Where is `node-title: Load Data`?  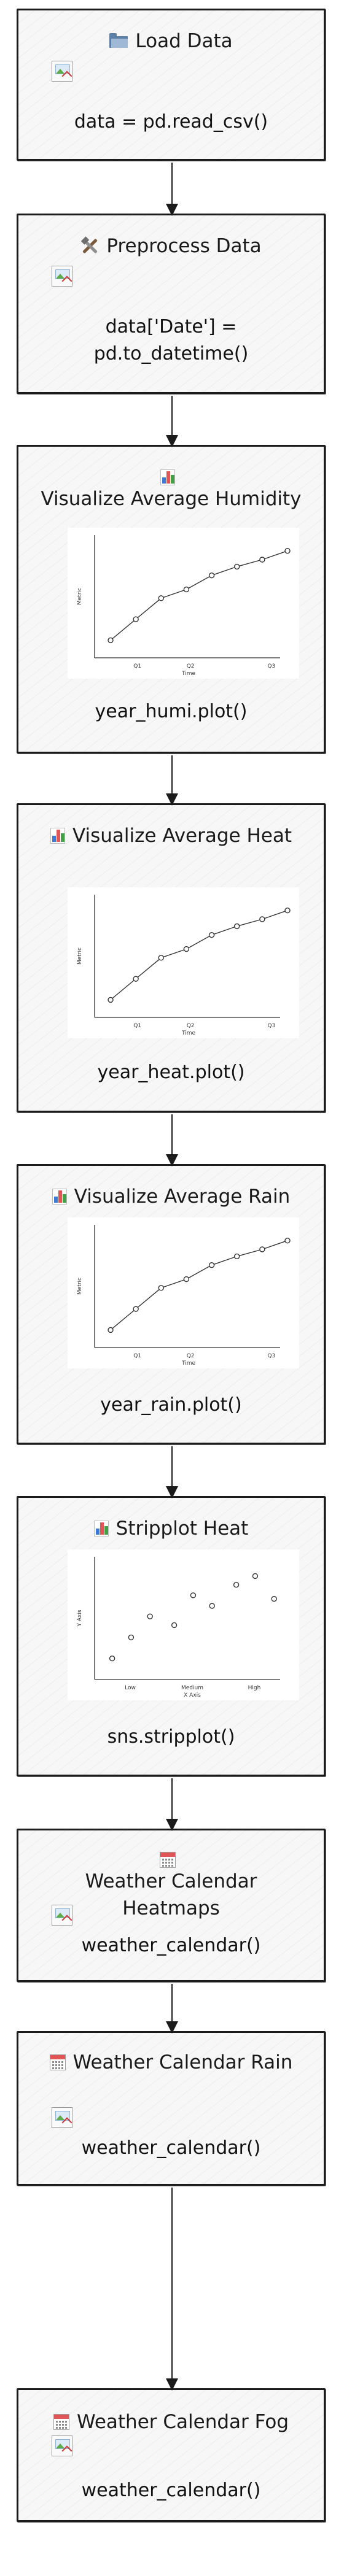 node-title: Load Data is located at coordinates (171, 41).